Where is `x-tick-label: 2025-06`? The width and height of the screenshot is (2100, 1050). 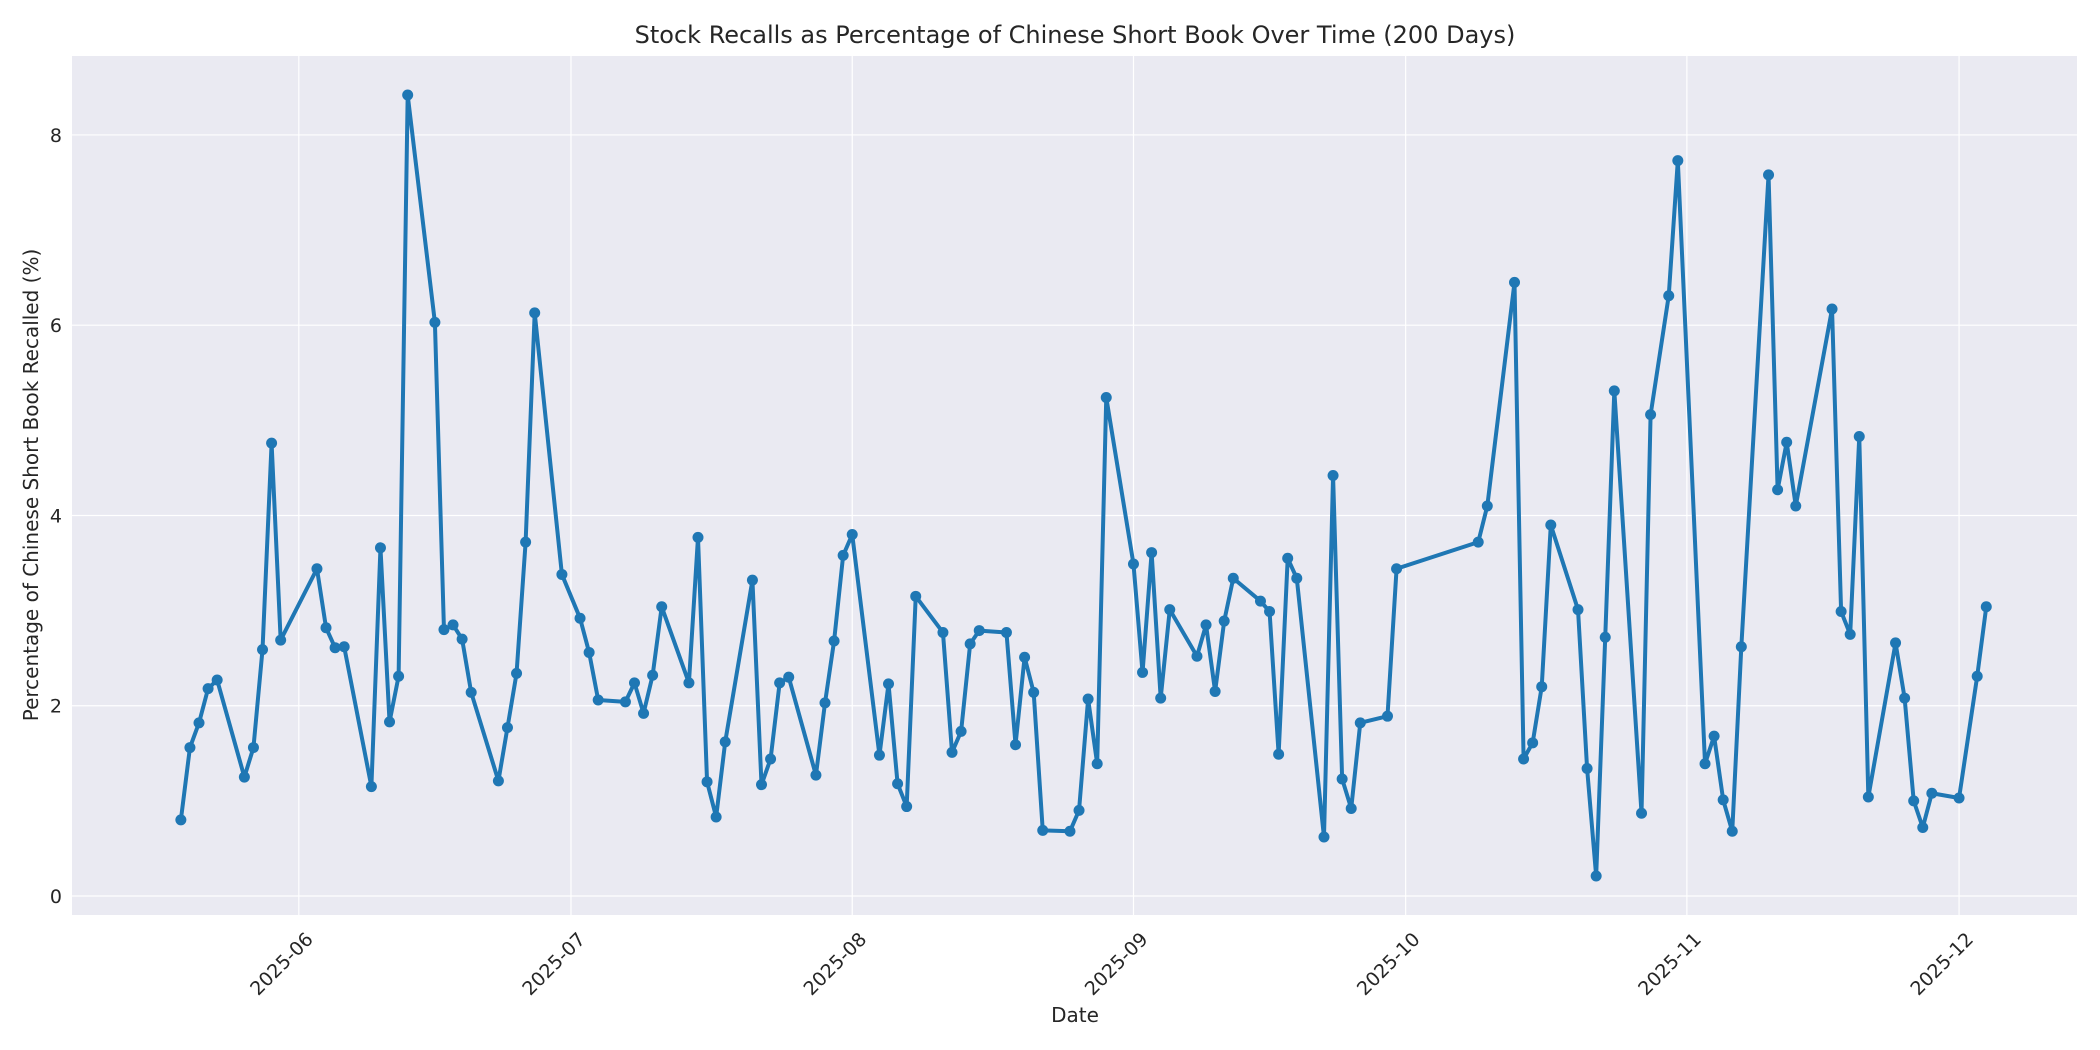
x-tick-label: 2025-06 is located at coordinates (282, 964).